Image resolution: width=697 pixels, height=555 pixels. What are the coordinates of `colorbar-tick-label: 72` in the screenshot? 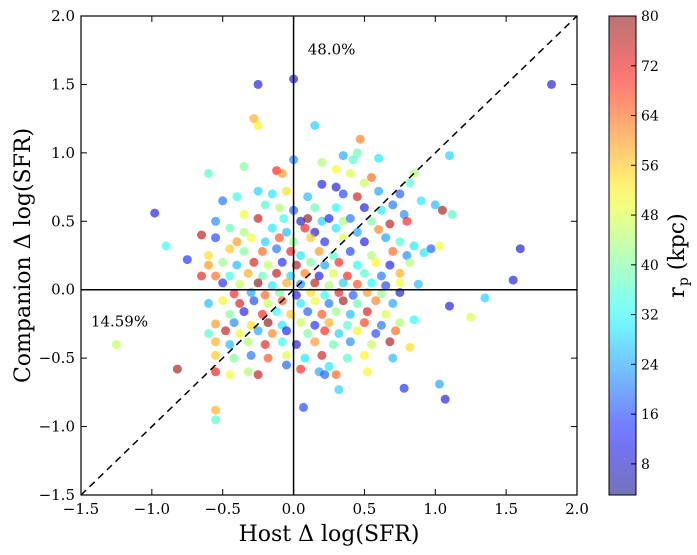 It's located at (650, 67).